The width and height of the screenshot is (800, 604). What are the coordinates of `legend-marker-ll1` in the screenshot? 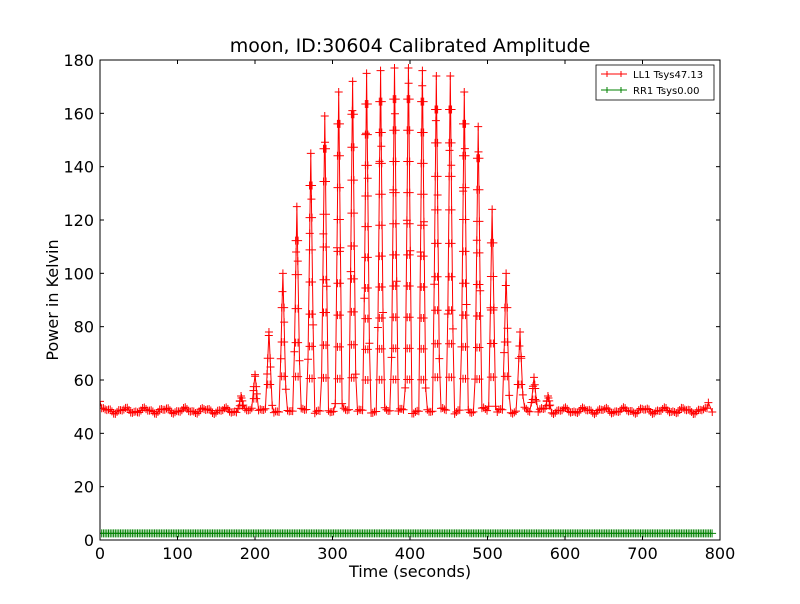 It's located at (614, 74).